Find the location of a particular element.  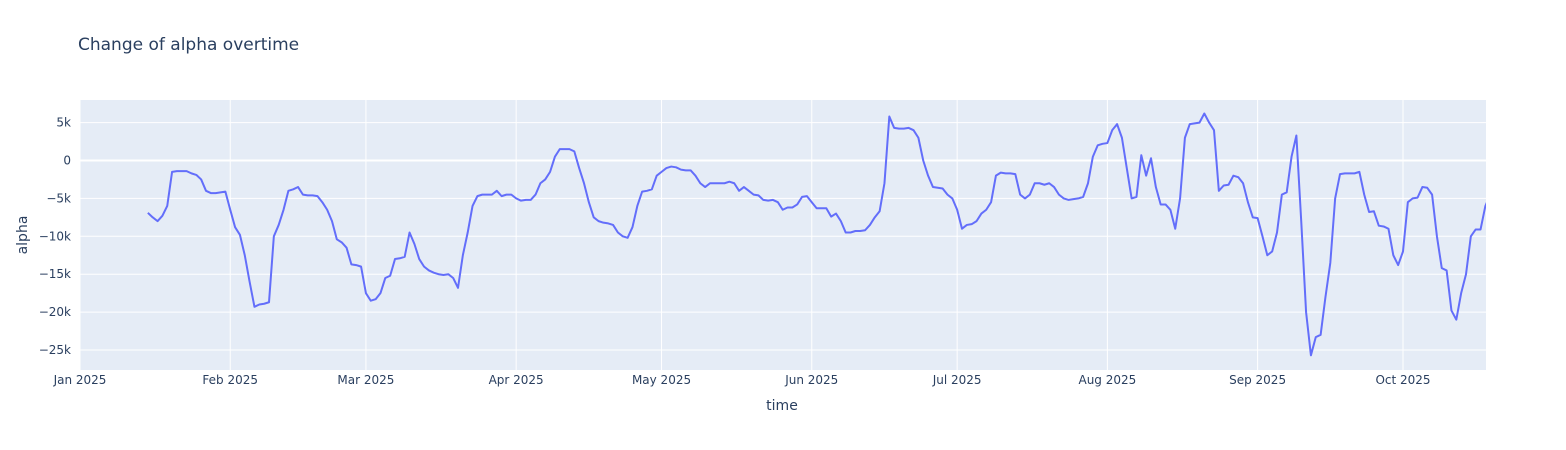

y-tick-label: −10k is located at coordinates (55, 236).